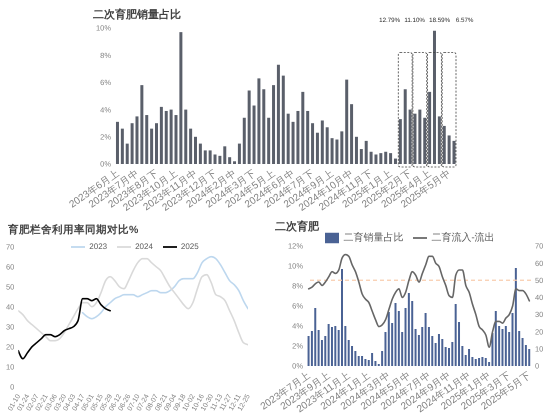 The image size is (550, 416). I want to click on legend-label: 2023, so click(98, 247).